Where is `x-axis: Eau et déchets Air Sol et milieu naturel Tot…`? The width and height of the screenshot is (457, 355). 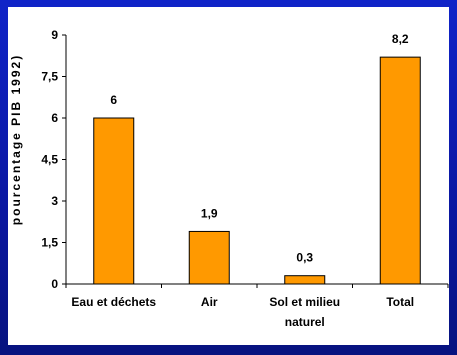
x-axis: Eau et déchets Air Sol et milieu naturel Tot… is located at coordinates (257, 306).